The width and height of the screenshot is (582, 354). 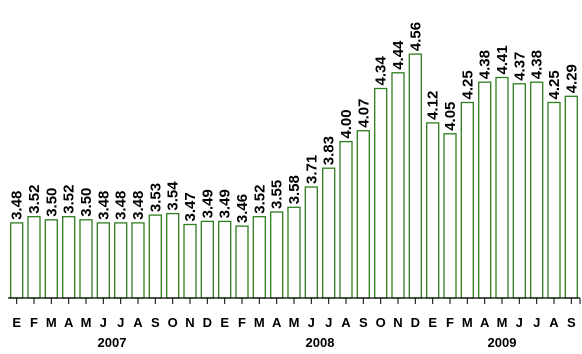 I want to click on data-label: 4.56, so click(x=415, y=36).